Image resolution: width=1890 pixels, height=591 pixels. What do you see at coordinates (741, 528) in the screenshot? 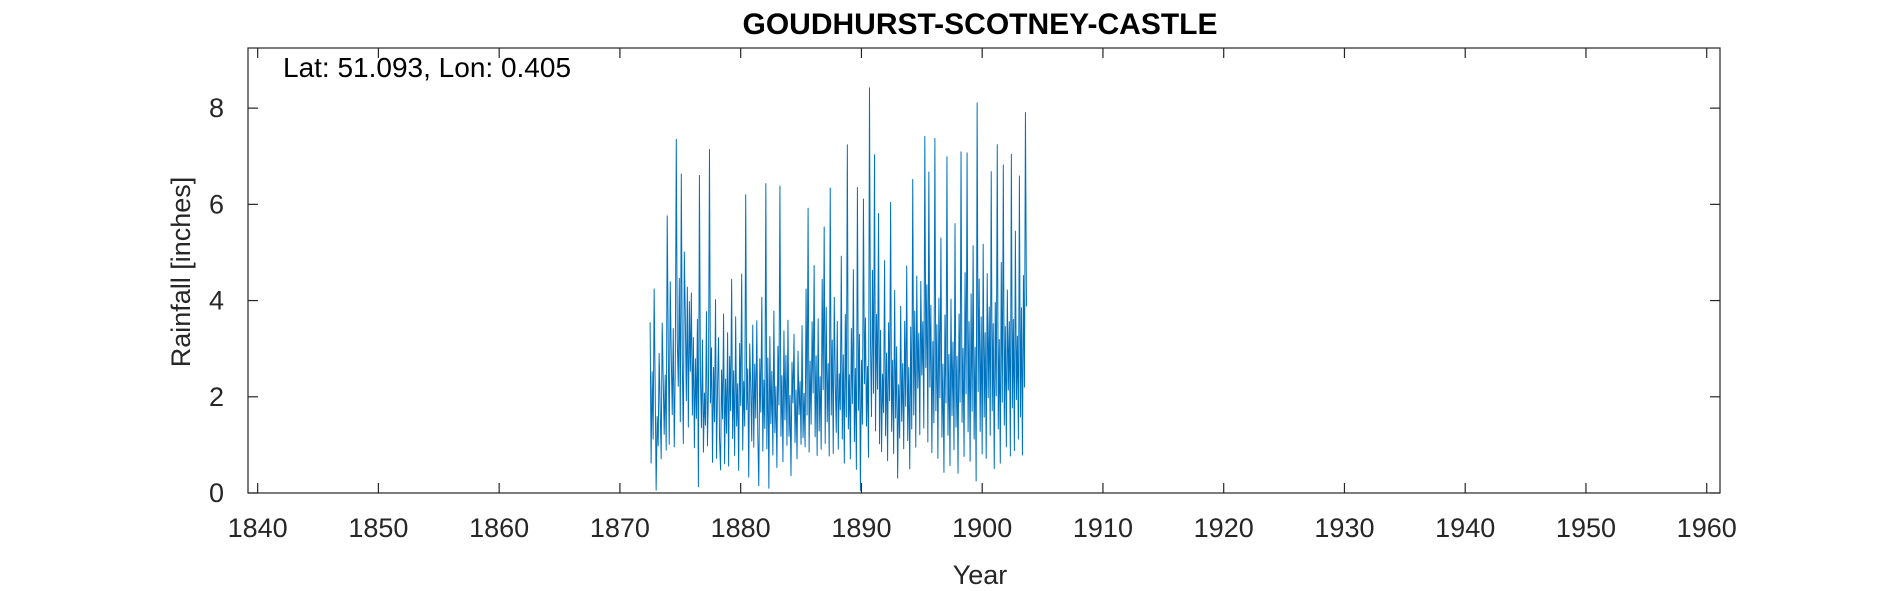
I see `x-tick-label: 1880` at bounding box center [741, 528].